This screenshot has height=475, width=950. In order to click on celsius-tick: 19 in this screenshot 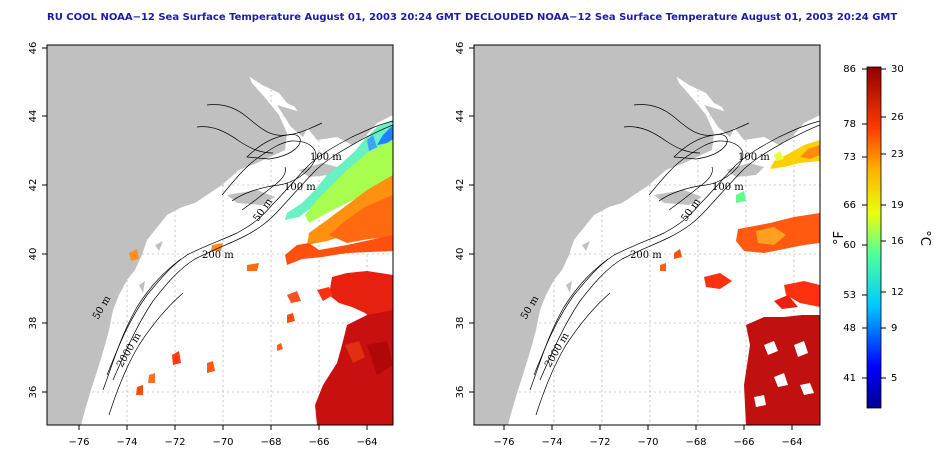, I will do `click(897, 205)`.